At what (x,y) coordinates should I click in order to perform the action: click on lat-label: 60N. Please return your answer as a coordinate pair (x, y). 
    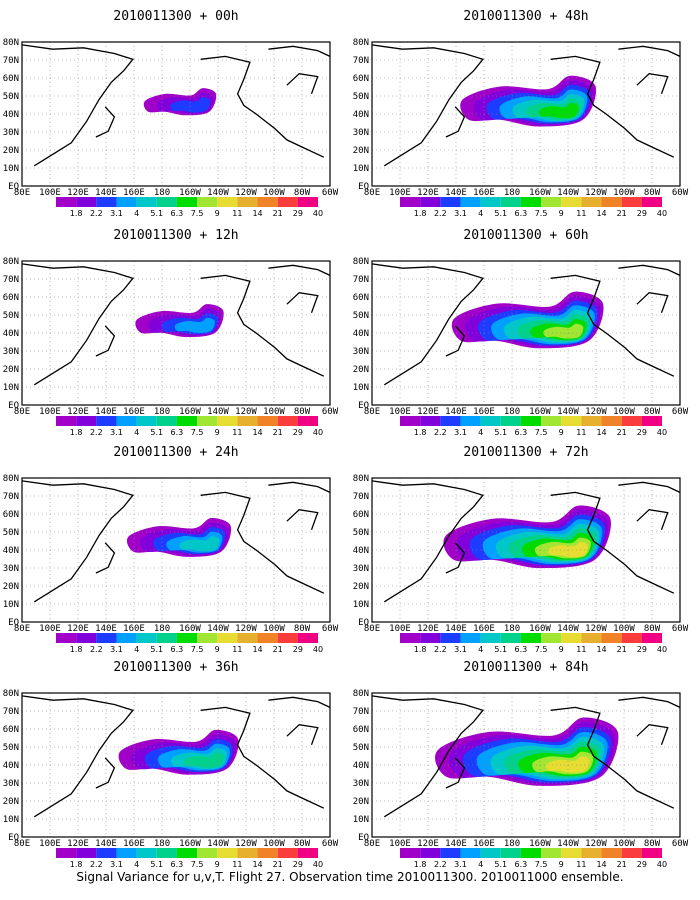
    Looking at the image, I should click on (11, 515).